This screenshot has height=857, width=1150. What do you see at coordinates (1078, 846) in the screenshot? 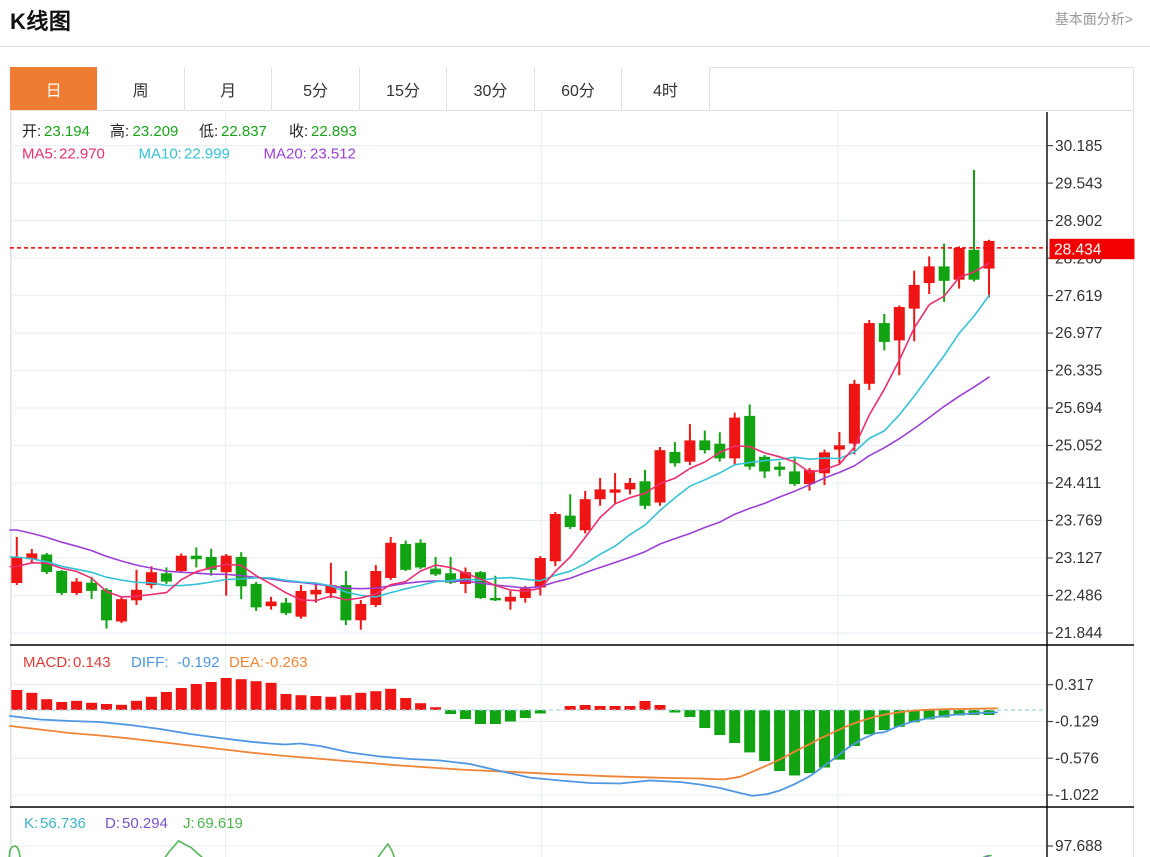
I see `svg-text: 97.688` at bounding box center [1078, 846].